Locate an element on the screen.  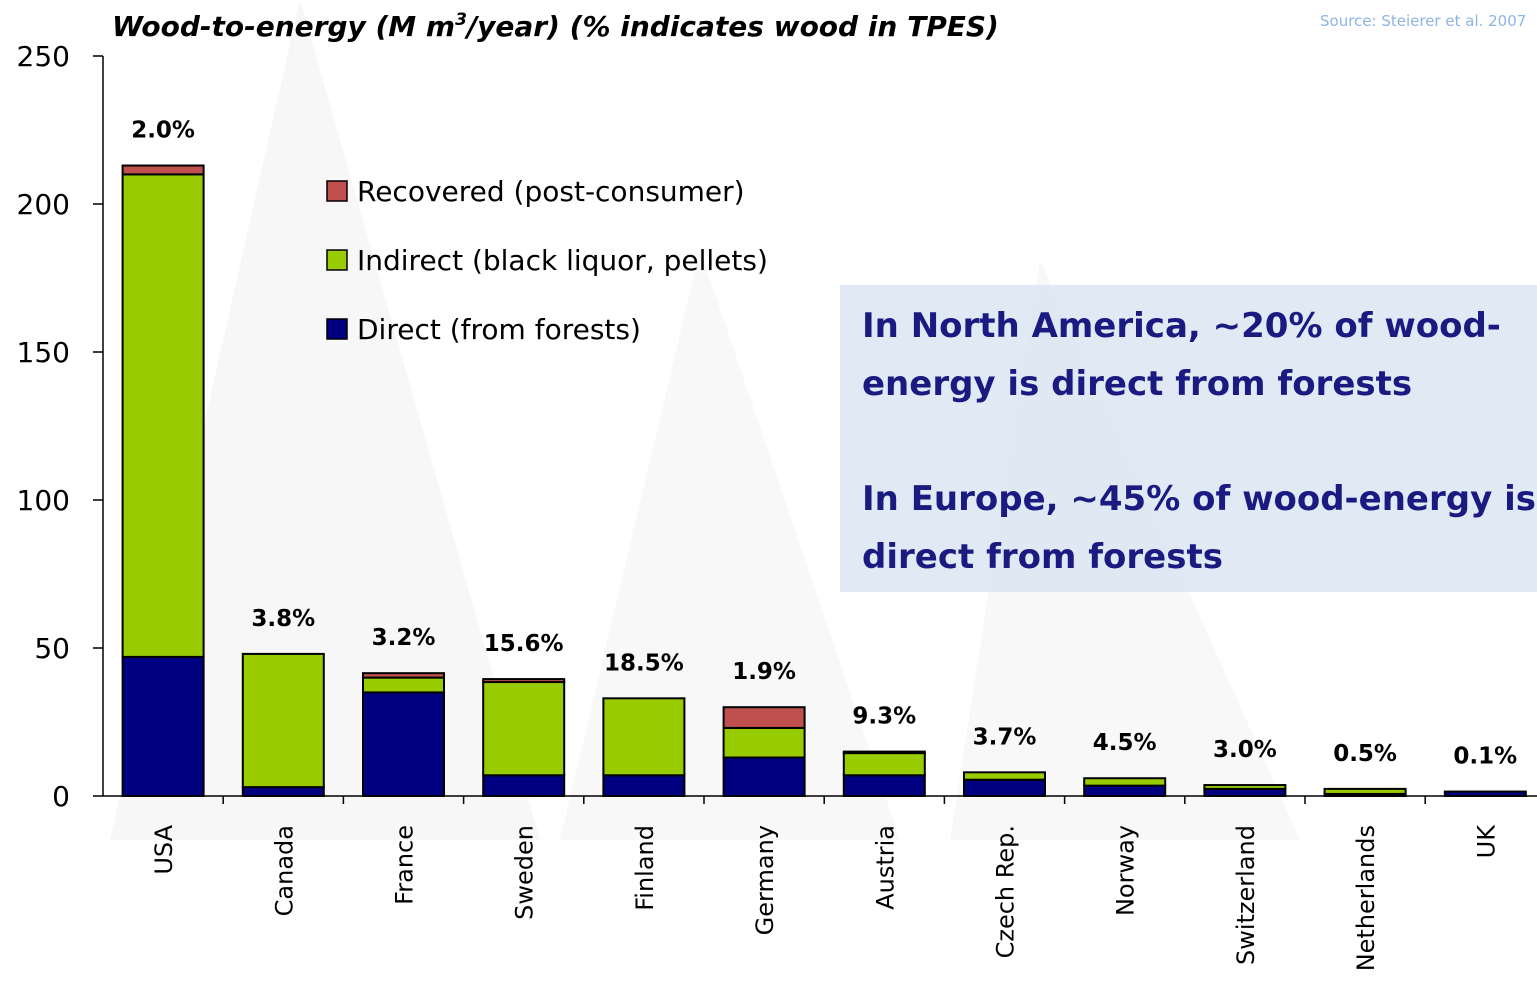
y-tick-label: 100 is located at coordinates (43, 500).